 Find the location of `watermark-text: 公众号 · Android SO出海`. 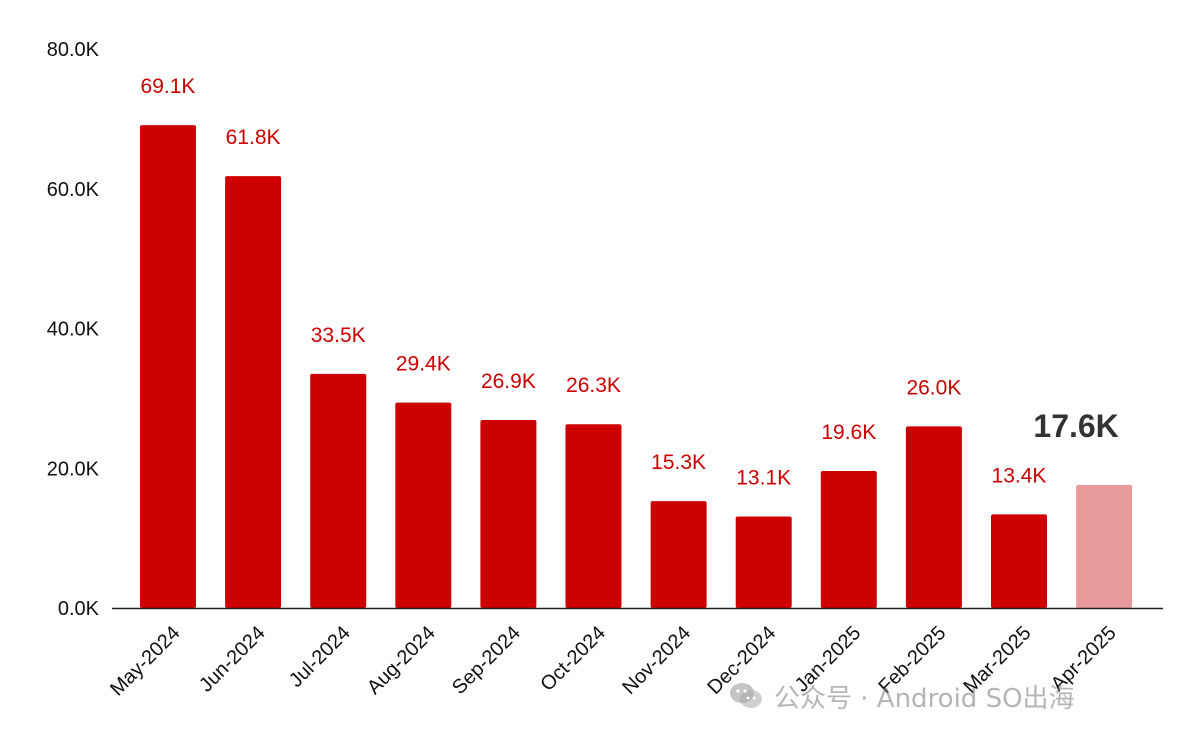

watermark-text: 公众号 · Android SO出海 is located at coordinates (924, 698).